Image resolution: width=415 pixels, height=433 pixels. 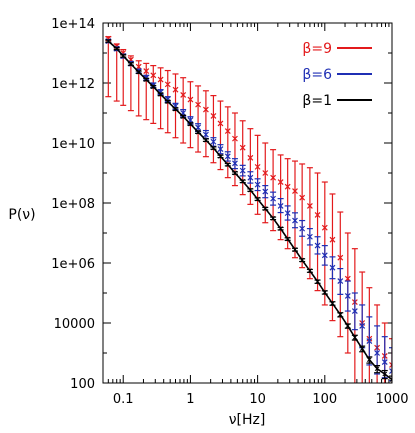 What do you see at coordinates (74, 324) in the screenshot?
I see `y-tick-label: 10000` at bounding box center [74, 324].